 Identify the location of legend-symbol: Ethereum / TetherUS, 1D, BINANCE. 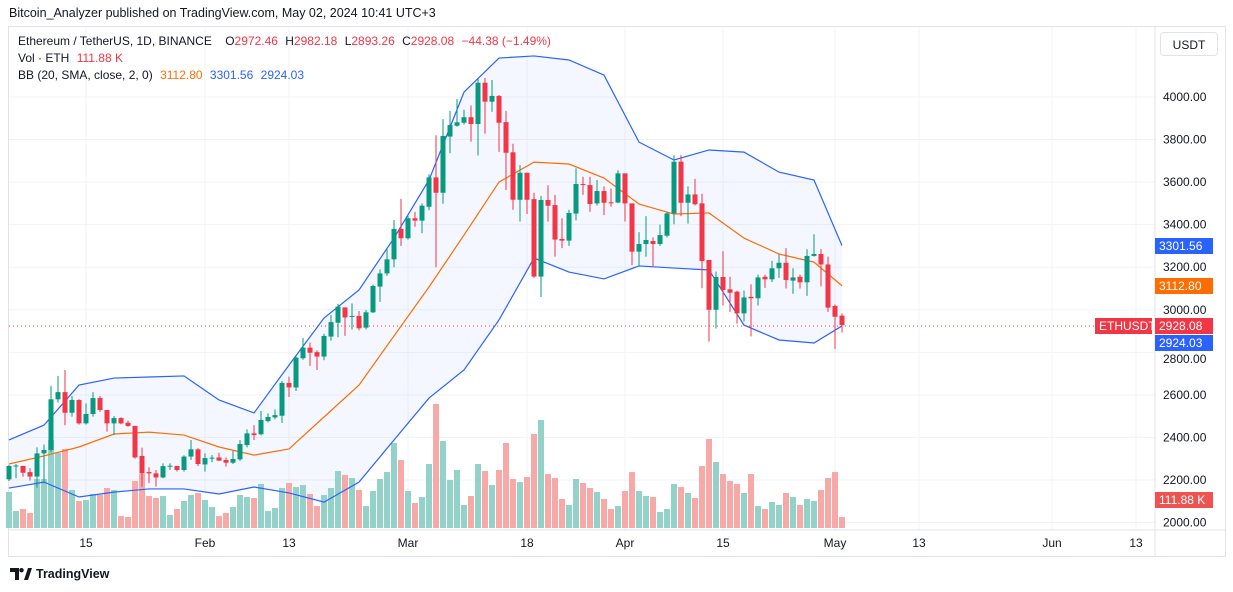
(115, 41).